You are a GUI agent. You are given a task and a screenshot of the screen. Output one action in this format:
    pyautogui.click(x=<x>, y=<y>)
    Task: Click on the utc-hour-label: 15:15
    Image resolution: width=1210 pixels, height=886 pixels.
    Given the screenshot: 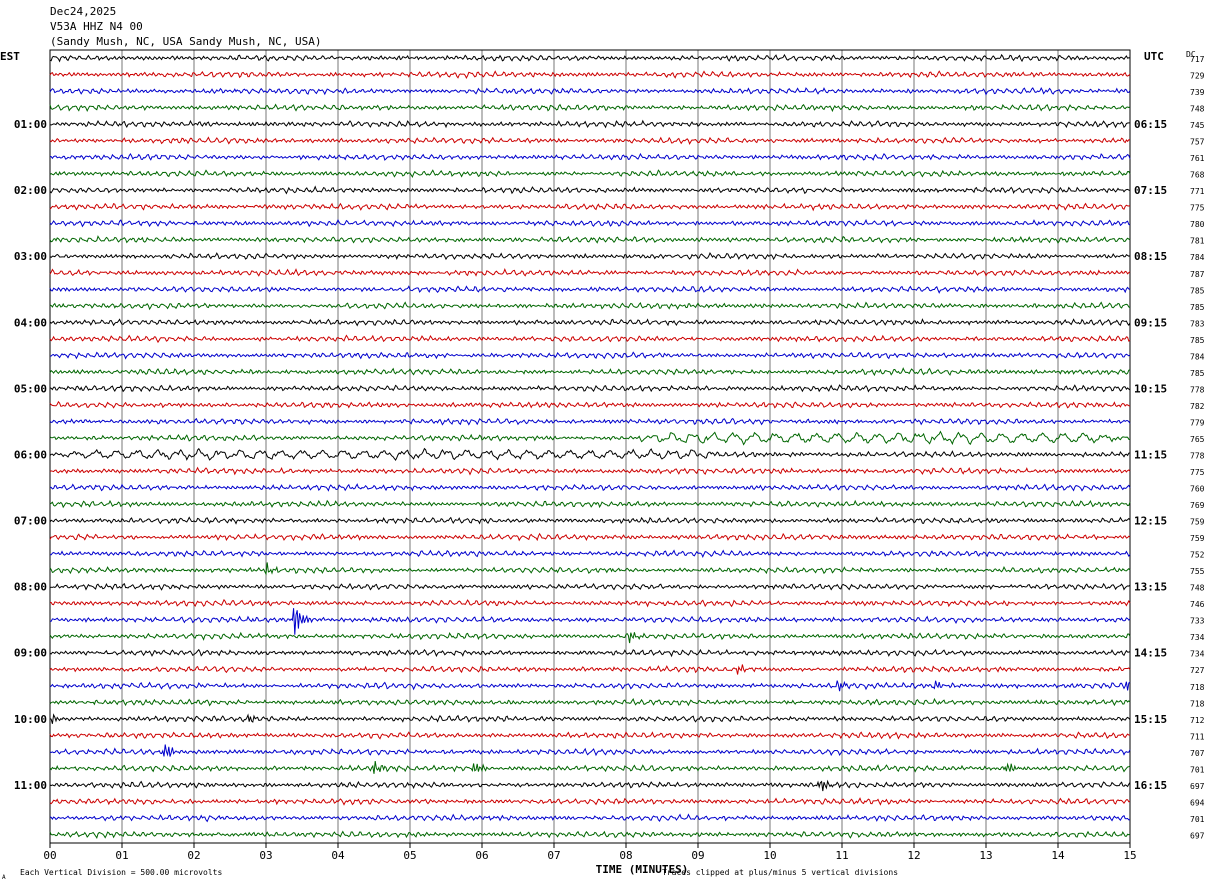 What is the action you would take?
    pyautogui.click(x=1150, y=719)
    